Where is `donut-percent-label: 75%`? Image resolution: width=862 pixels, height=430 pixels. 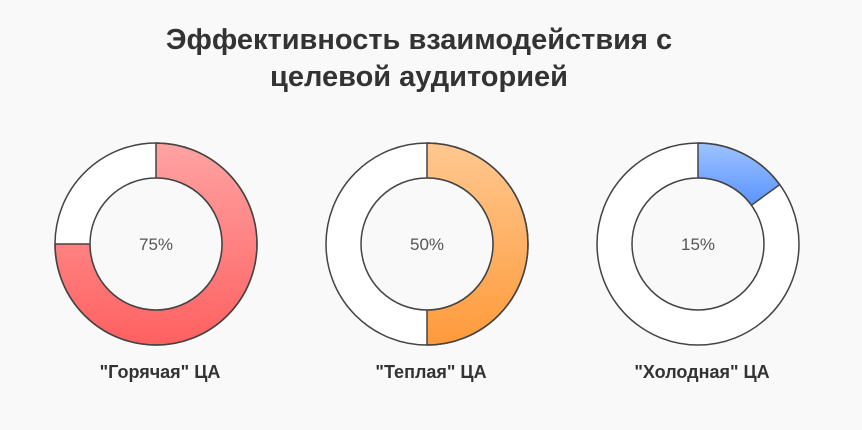
donut-percent-label: 75% is located at coordinates (156, 244).